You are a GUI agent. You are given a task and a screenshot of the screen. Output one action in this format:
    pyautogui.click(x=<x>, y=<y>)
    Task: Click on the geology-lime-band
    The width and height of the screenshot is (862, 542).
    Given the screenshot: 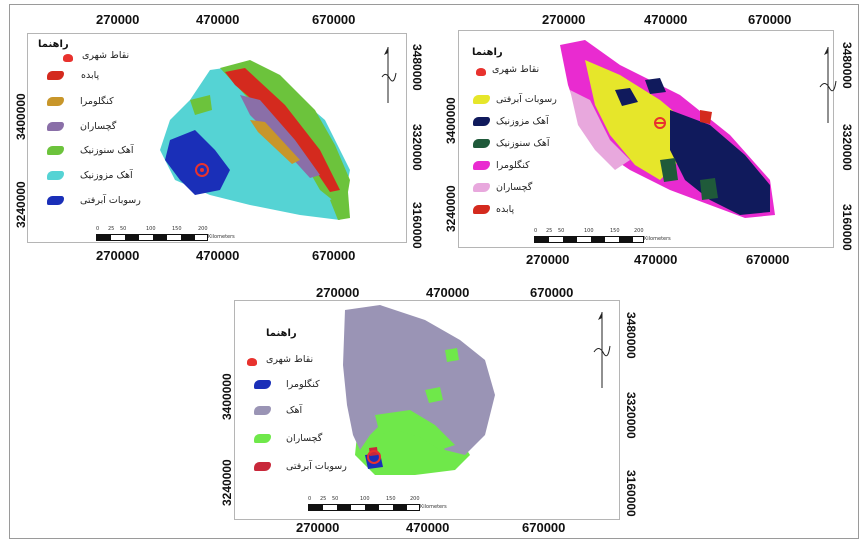 What is the action you would take?
    pyautogui.click(x=415, y=430)
    